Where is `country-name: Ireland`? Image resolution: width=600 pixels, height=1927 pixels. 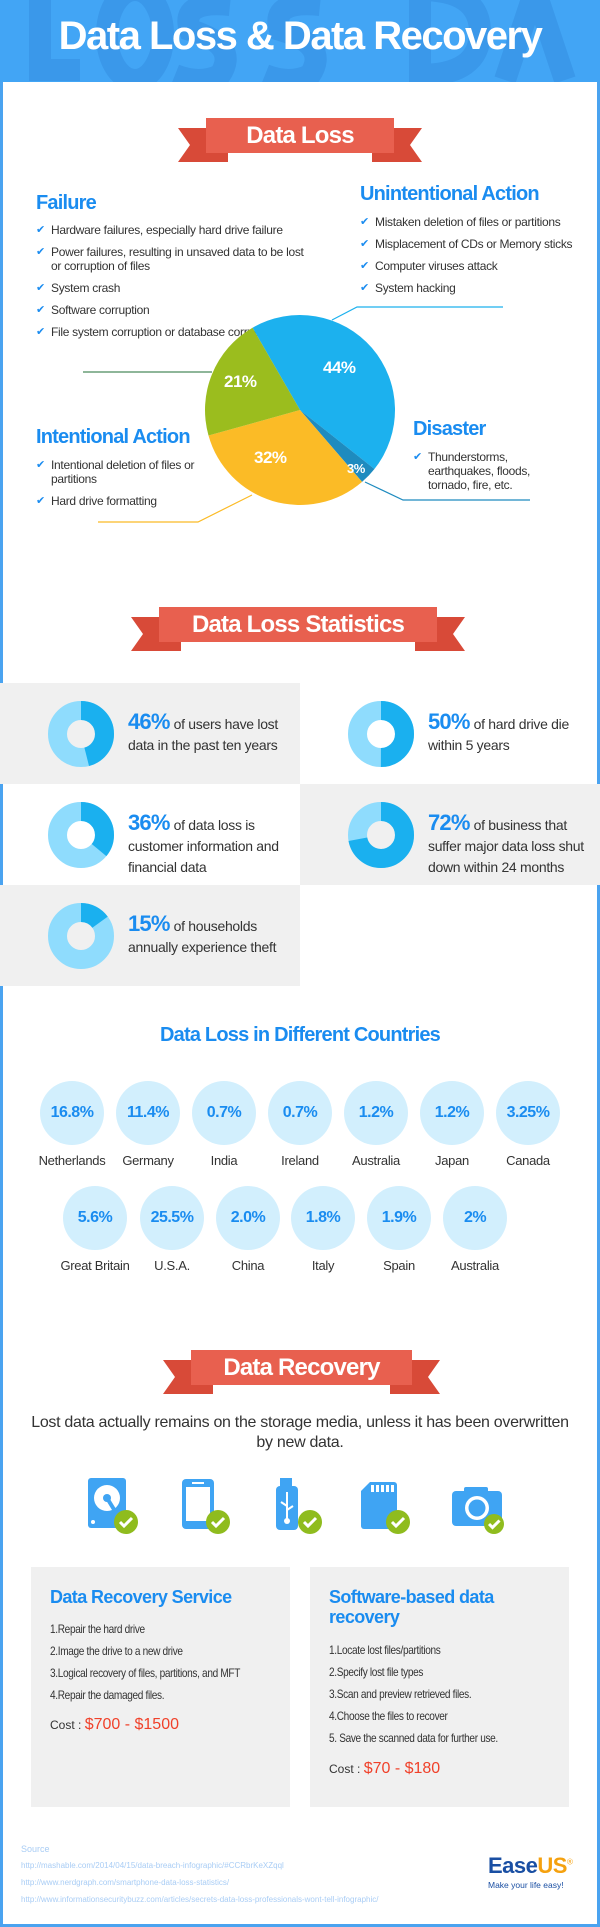 country-name: Ireland is located at coordinates (300, 1160).